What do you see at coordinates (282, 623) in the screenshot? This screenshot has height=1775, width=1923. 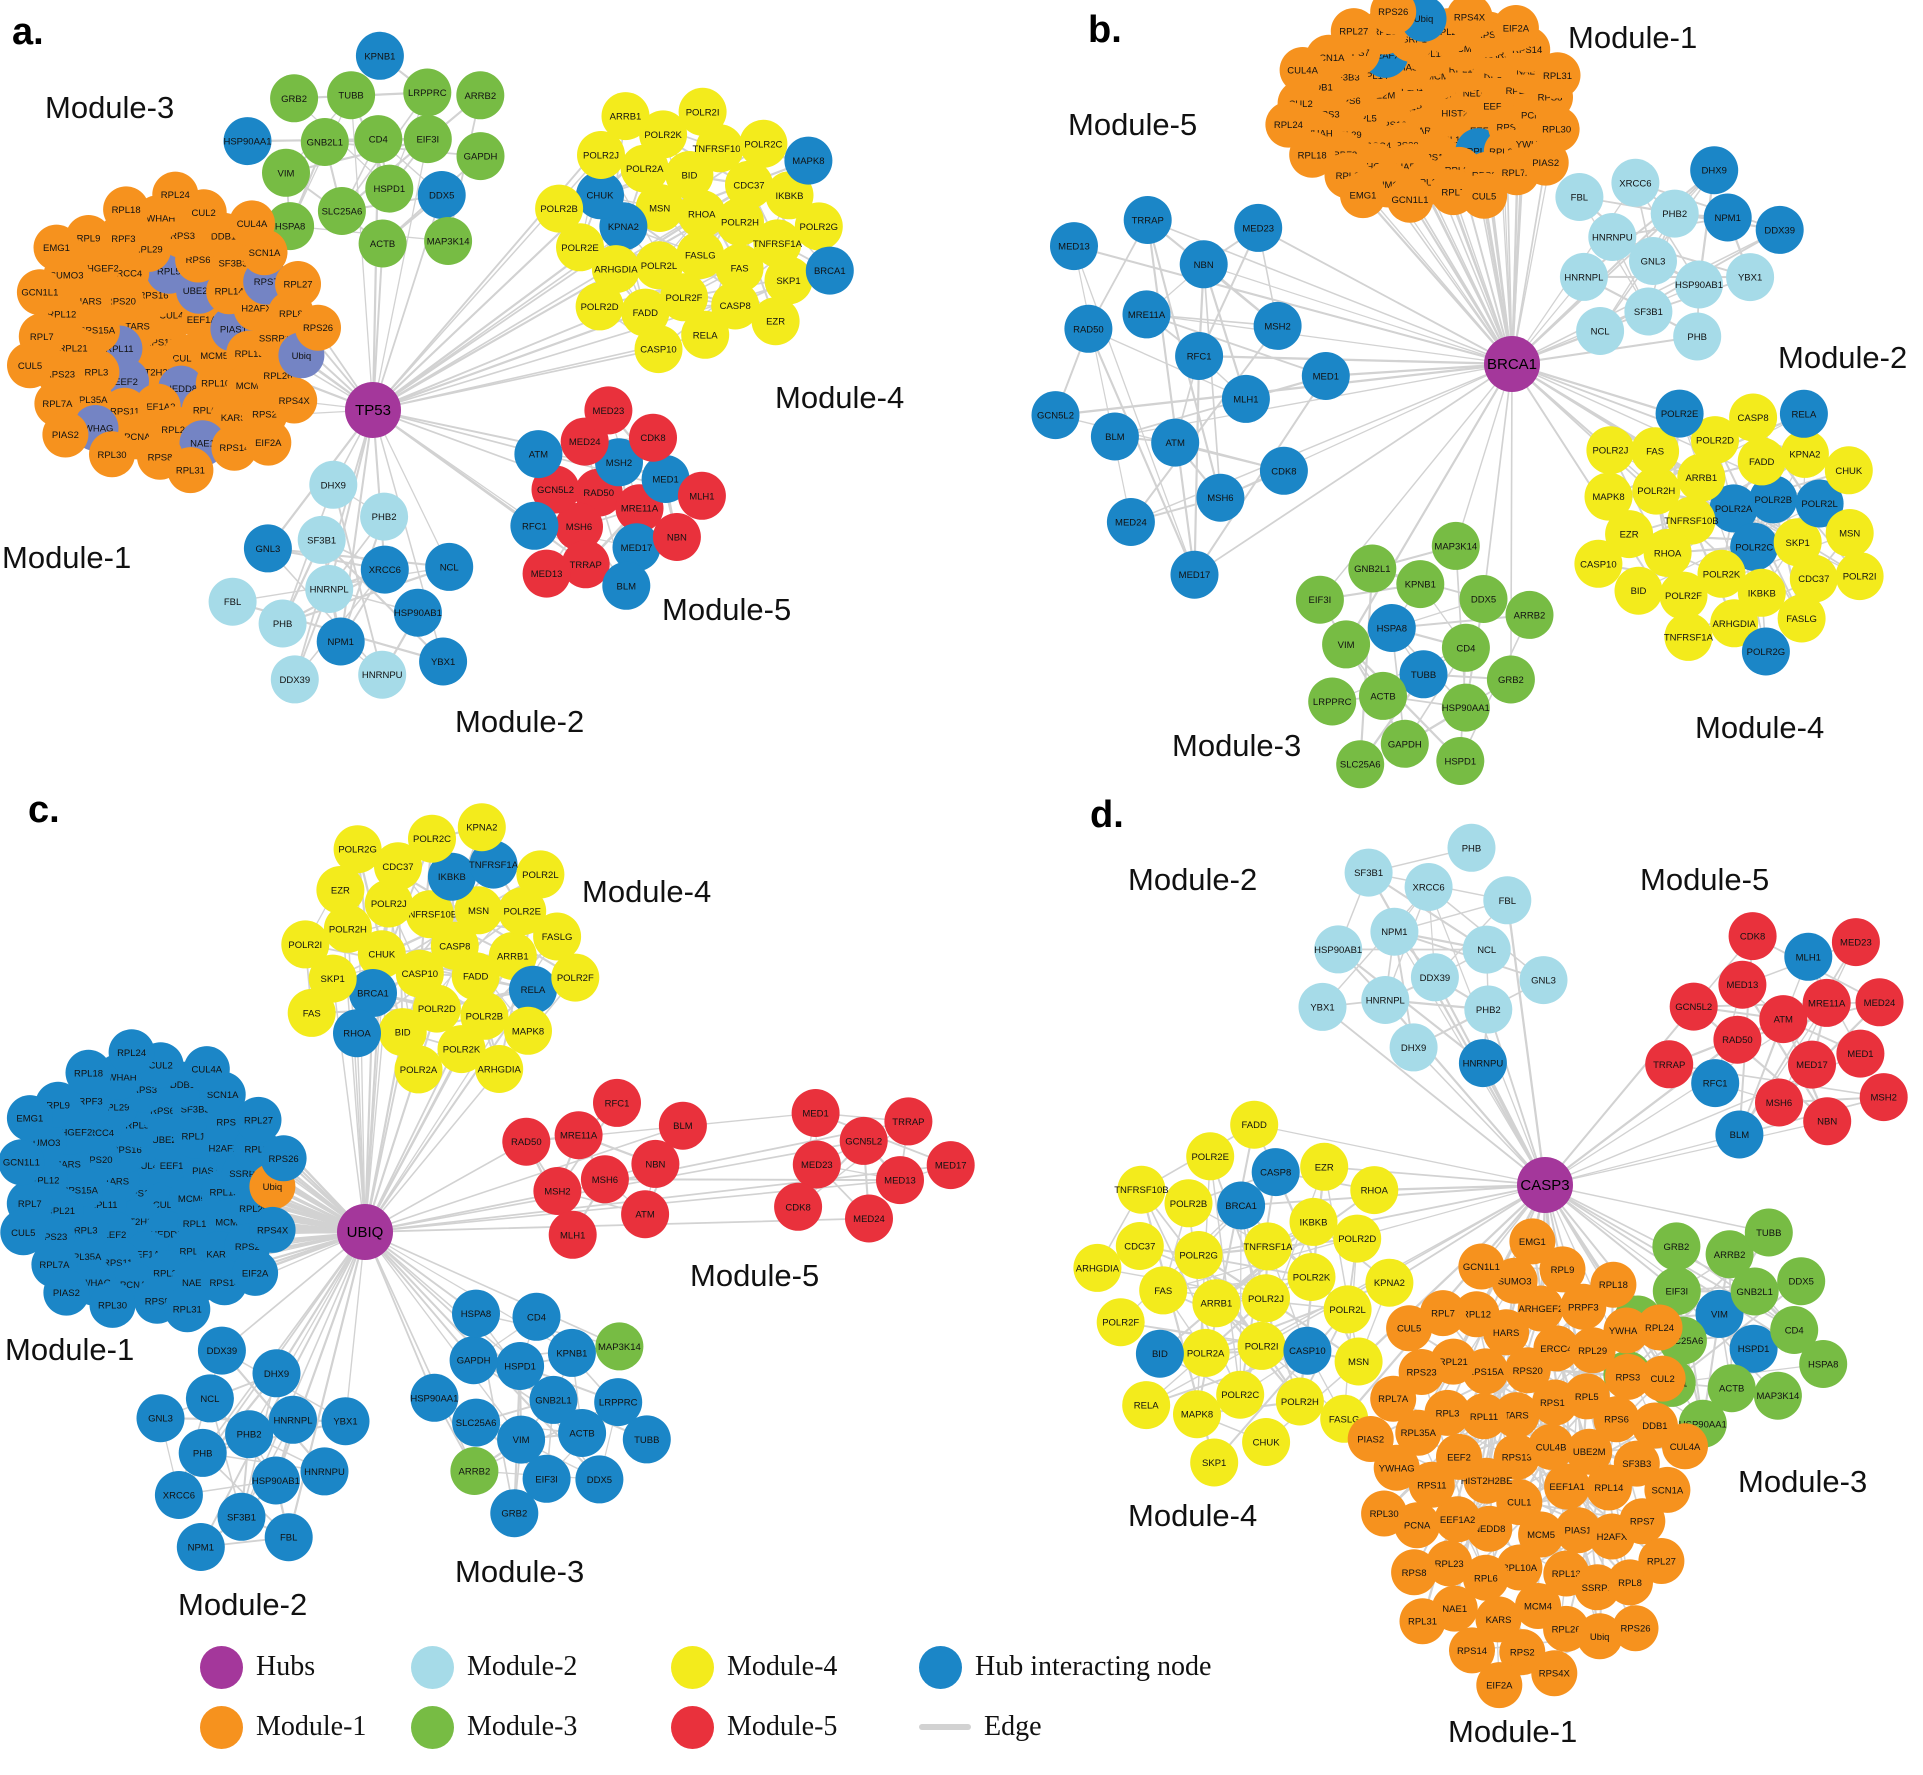 I see `node-PHB: PHB` at bounding box center [282, 623].